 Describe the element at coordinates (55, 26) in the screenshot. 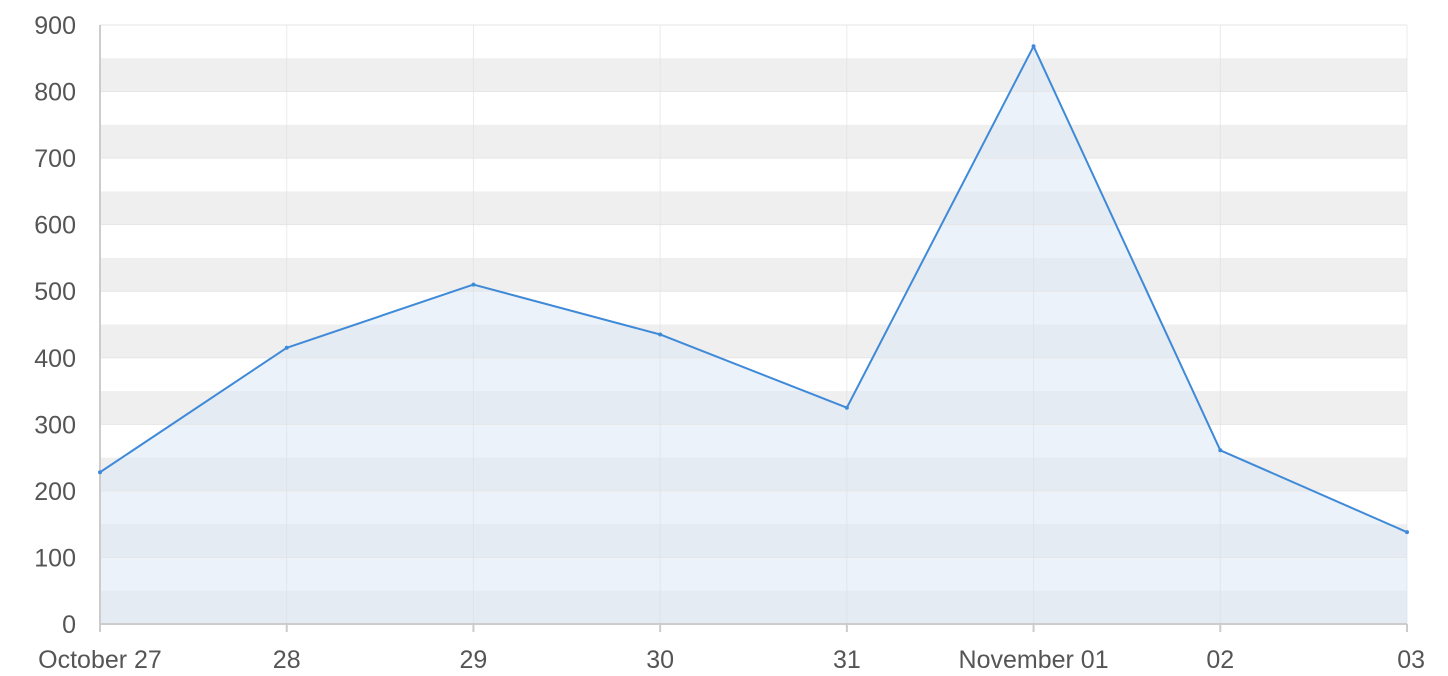

I see `y-tick-label: 900` at that location.